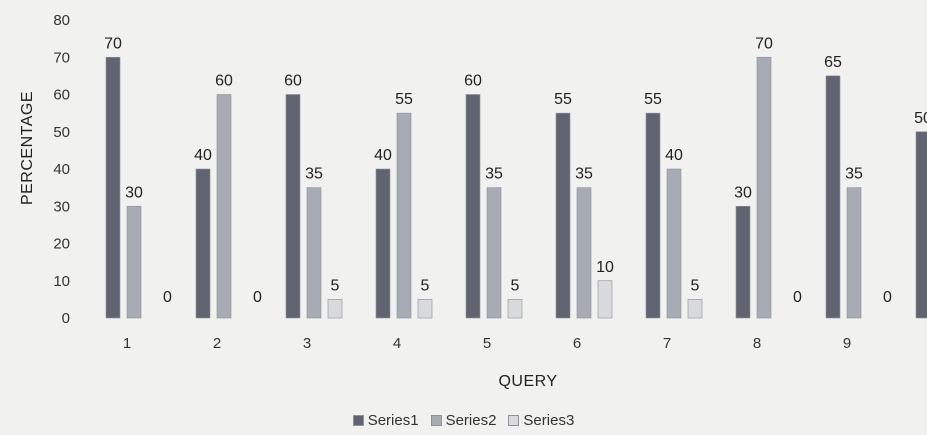 This screenshot has height=435, width=927. What do you see at coordinates (847, 343) in the screenshot?
I see `x-tick-label: 9` at bounding box center [847, 343].